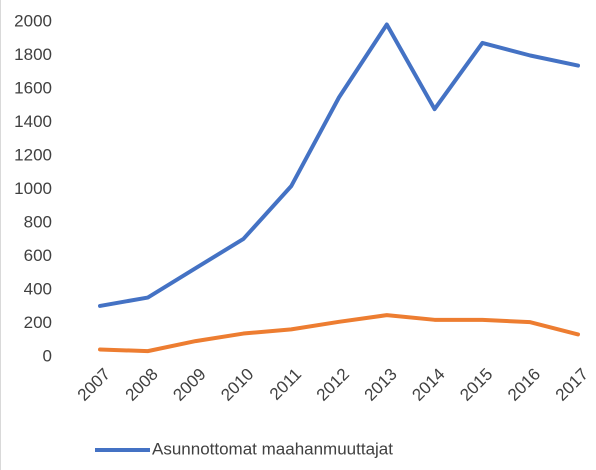  What do you see at coordinates (33, 54) in the screenshot?
I see `y-tick-label: 1800` at bounding box center [33, 54].